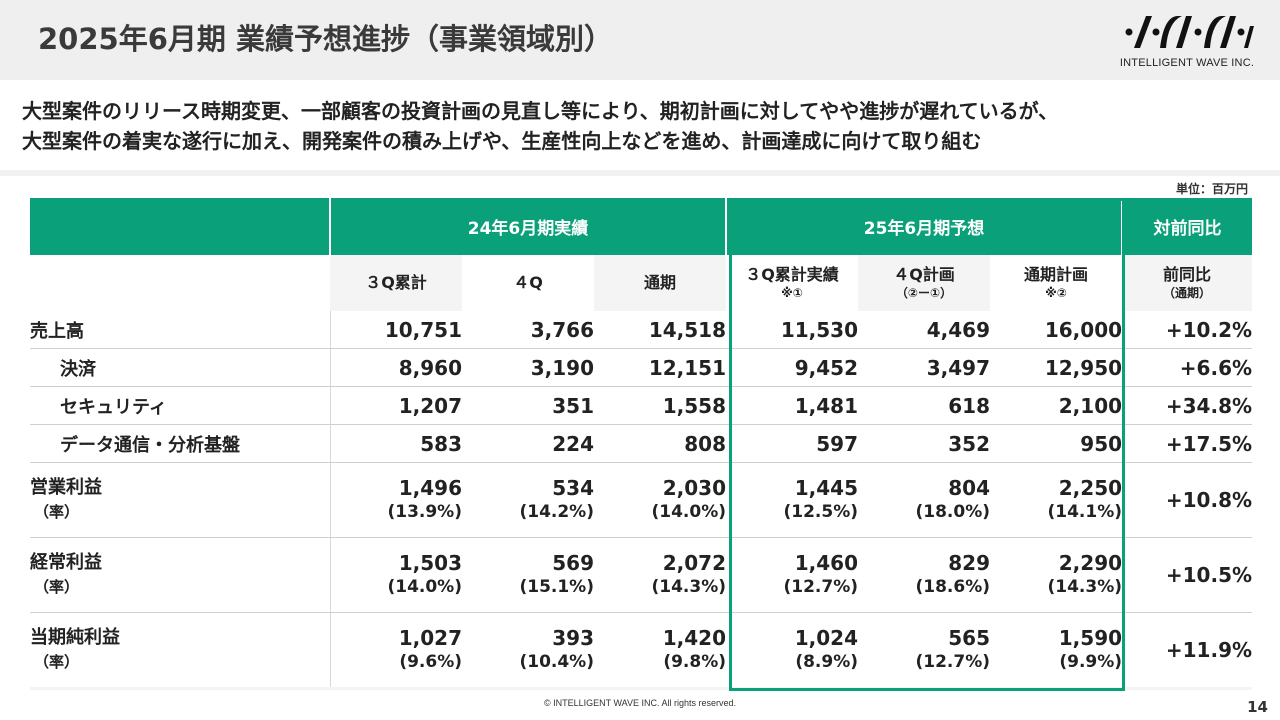 This screenshot has width=1280, height=720. Describe the element at coordinates (1257, 707) in the screenshot. I see `page-number: 14` at that location.